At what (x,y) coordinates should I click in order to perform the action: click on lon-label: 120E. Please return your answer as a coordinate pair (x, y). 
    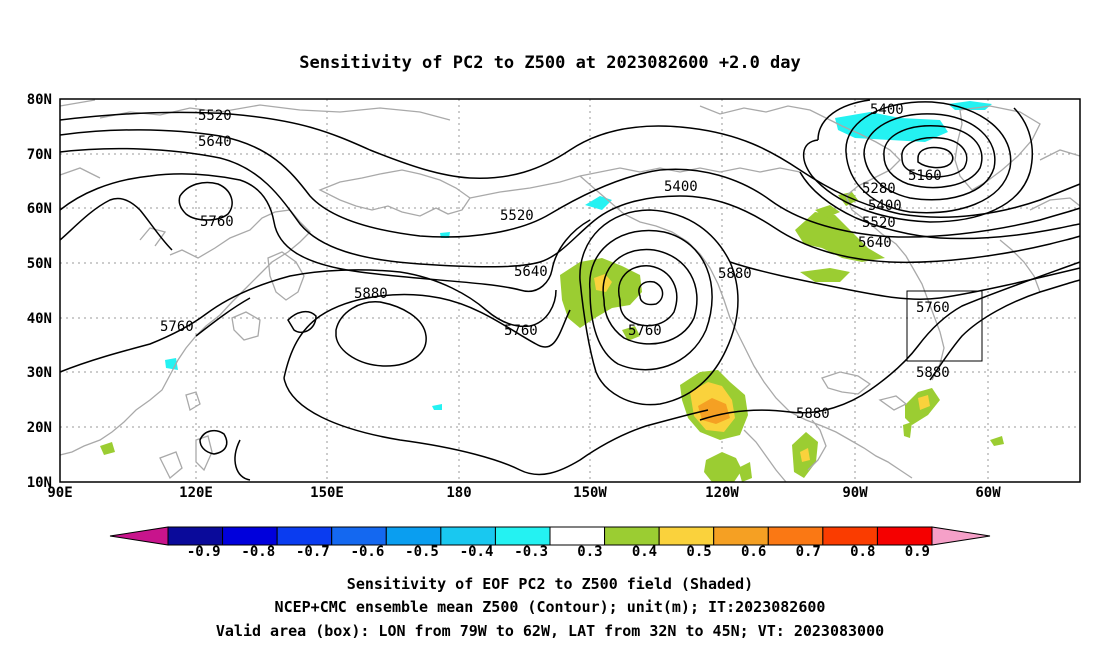
    Looking at the image, I should click on (196, 493).